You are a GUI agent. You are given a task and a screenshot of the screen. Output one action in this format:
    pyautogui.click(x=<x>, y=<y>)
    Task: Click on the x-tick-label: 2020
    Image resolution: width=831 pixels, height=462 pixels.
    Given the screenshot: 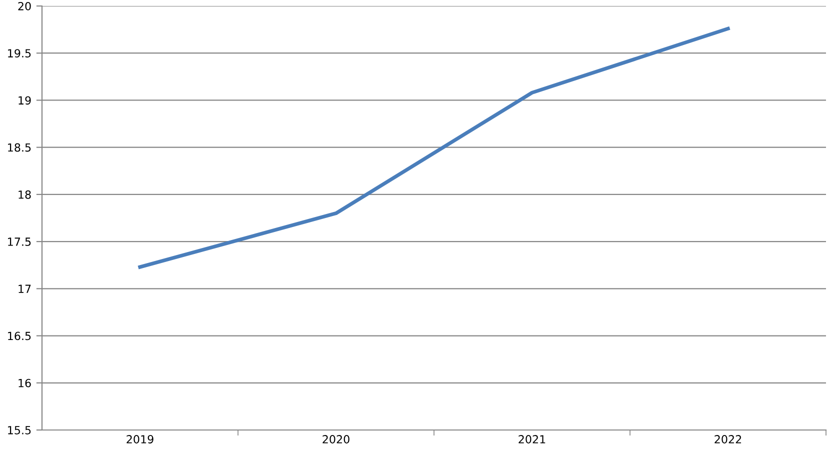 What is the action you would take?
    pyautogui.click(x=336, y=439)
    